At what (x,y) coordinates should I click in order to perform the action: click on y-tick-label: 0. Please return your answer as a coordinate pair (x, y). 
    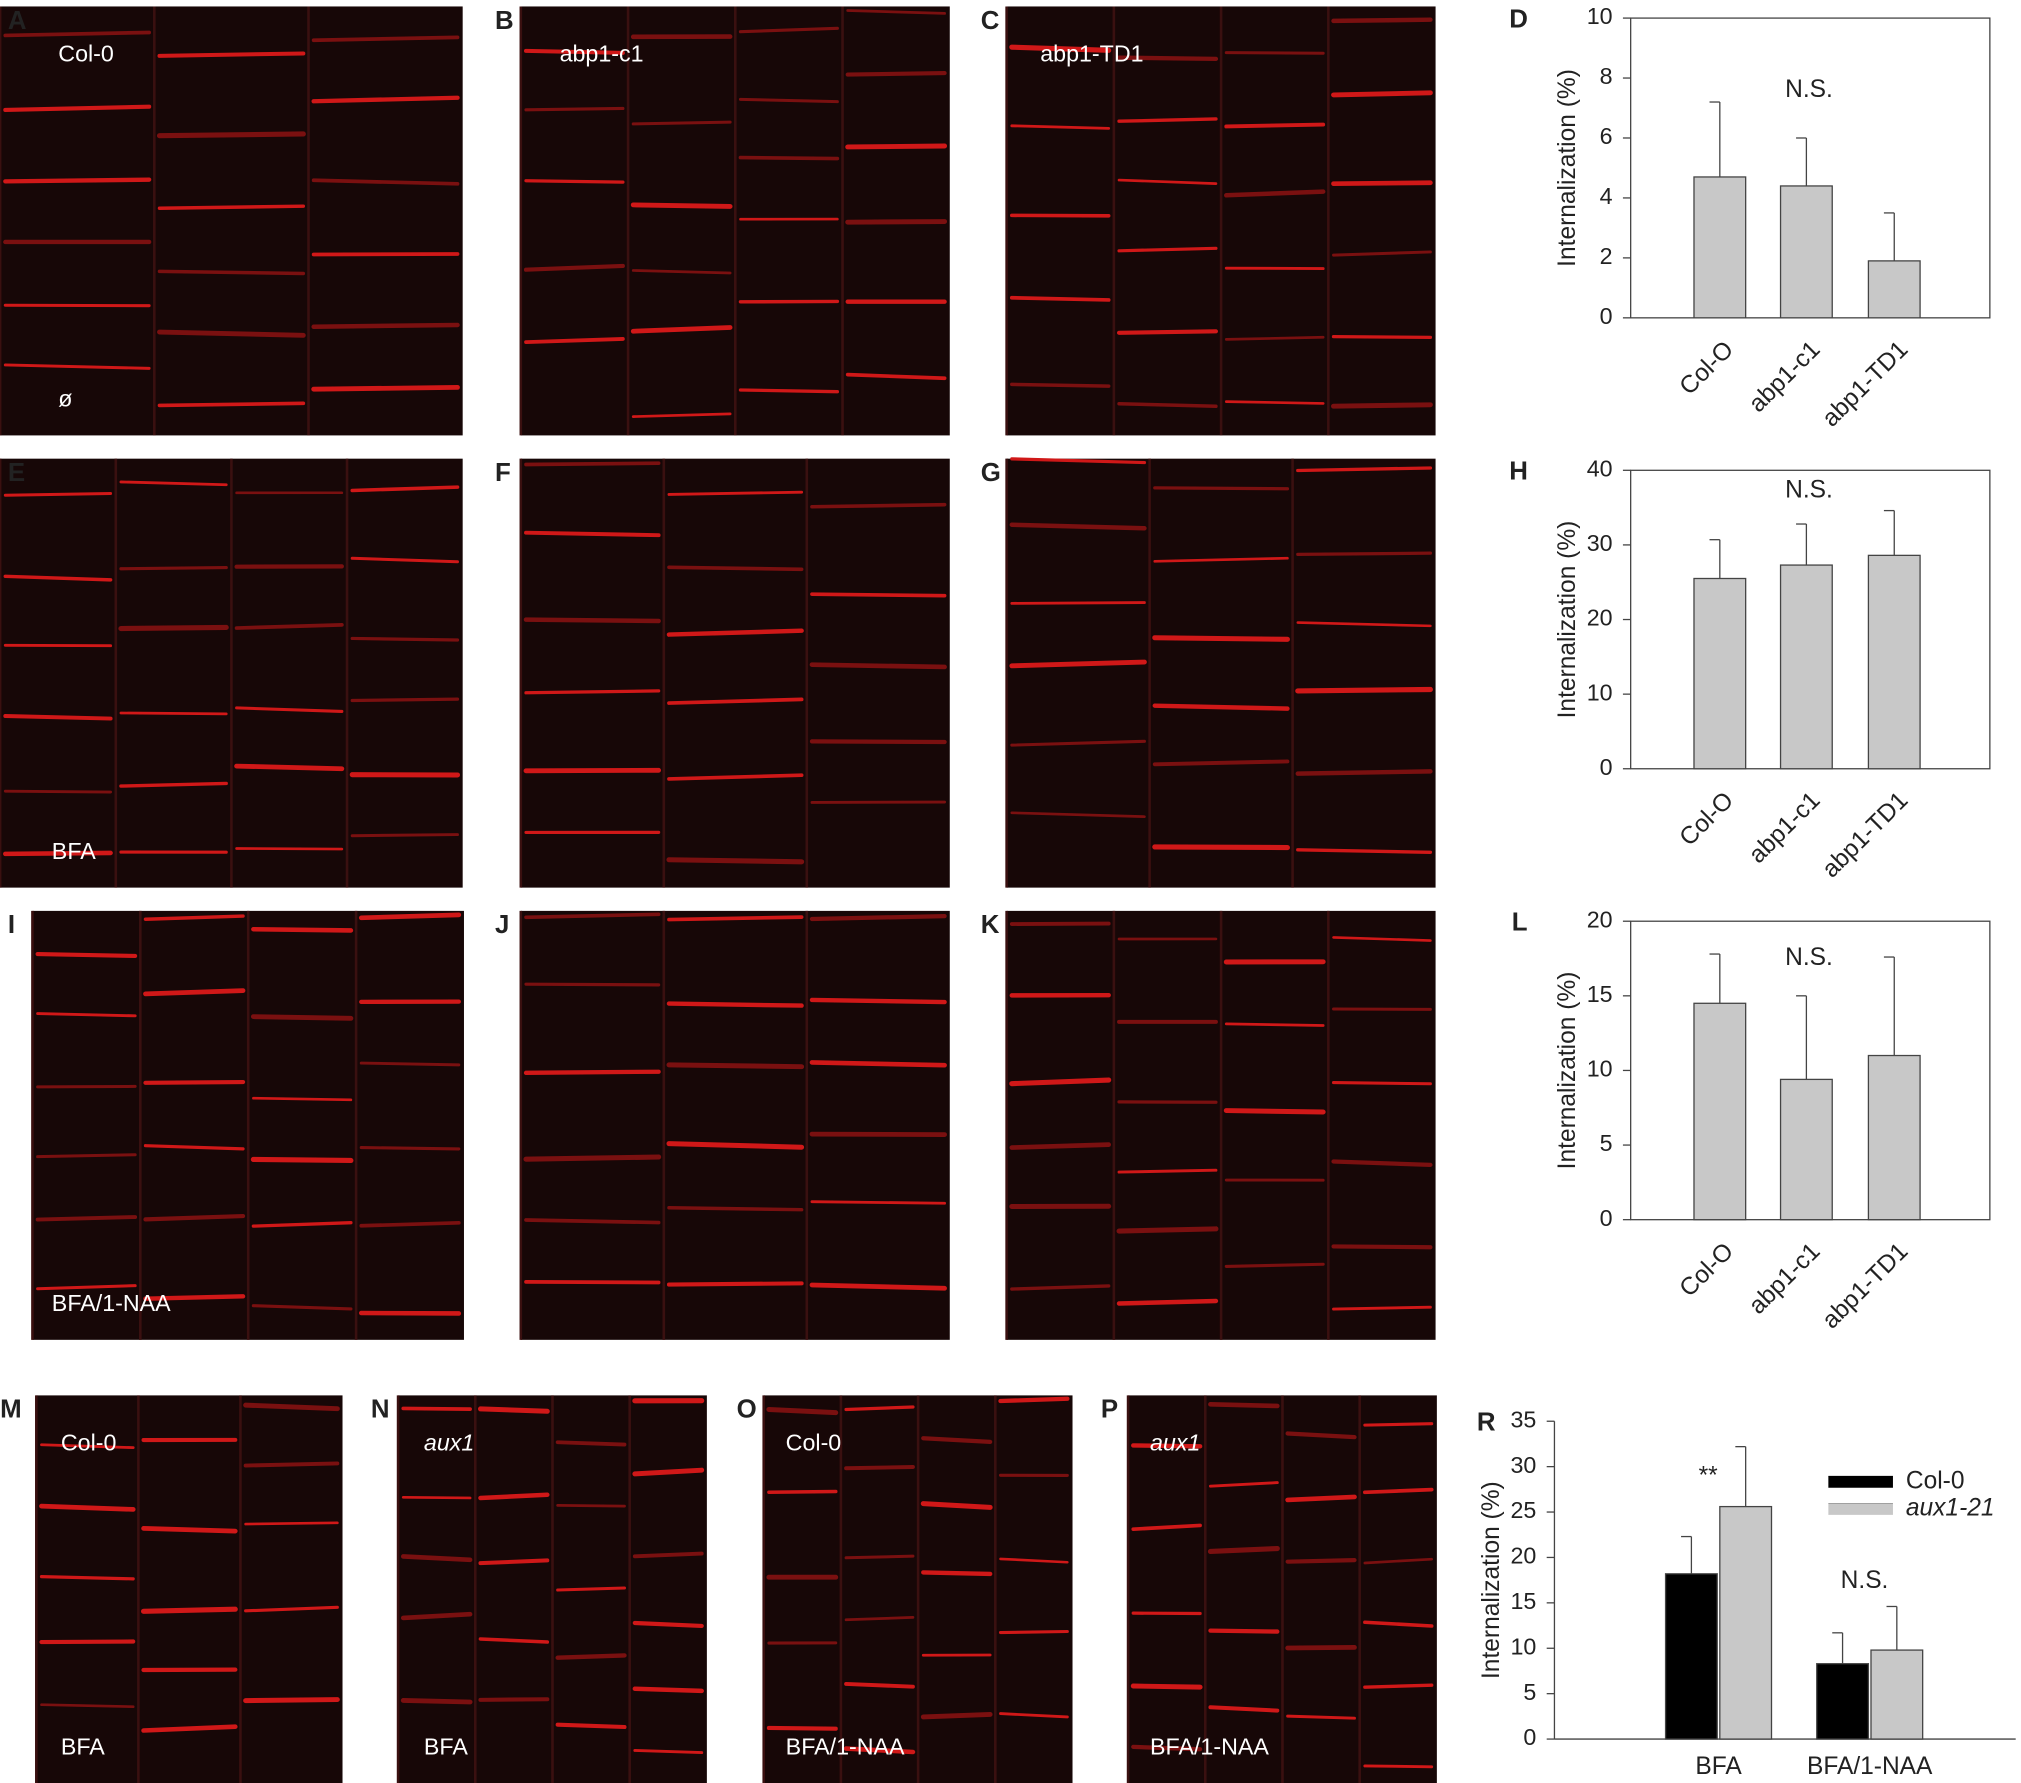
    Looking at the image, I should click on (1606, 1218).